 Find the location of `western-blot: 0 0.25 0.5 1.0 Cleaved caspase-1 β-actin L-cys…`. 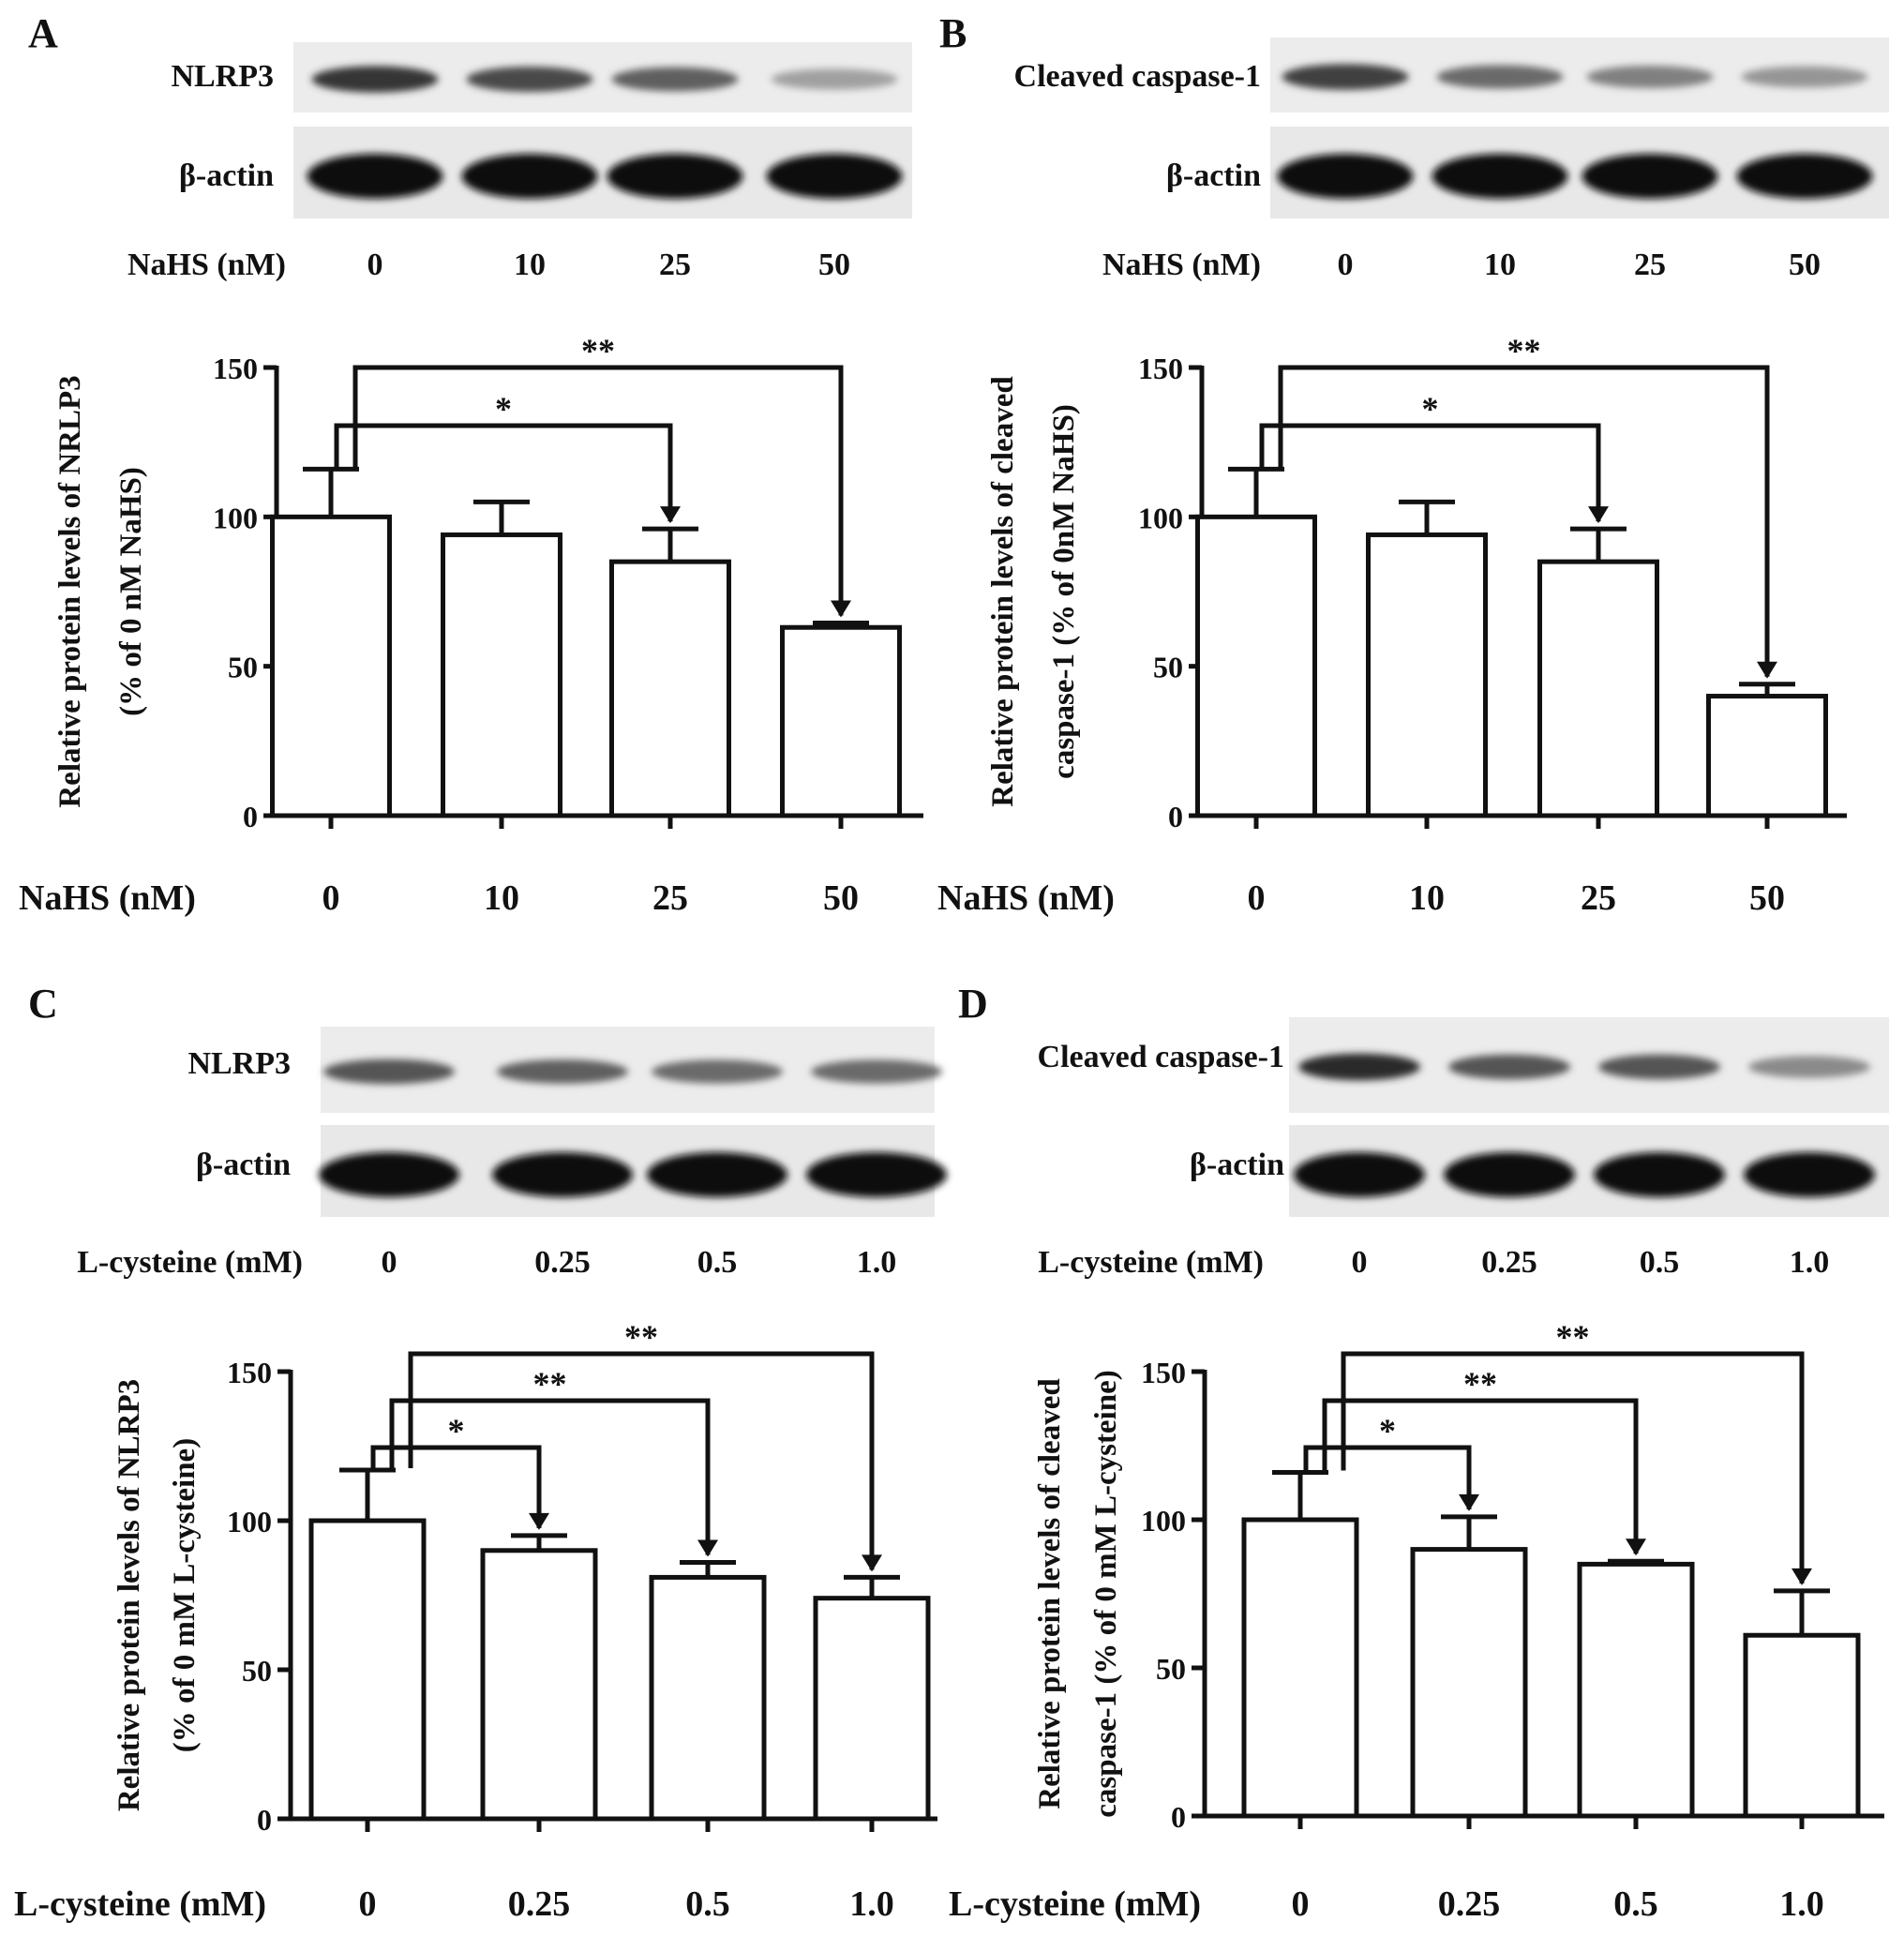

western-blot: 0 0.25 0.5 1.0 Cleaved caspase-1 β-actin L-cys… is located at coordinates (1463, 1148).